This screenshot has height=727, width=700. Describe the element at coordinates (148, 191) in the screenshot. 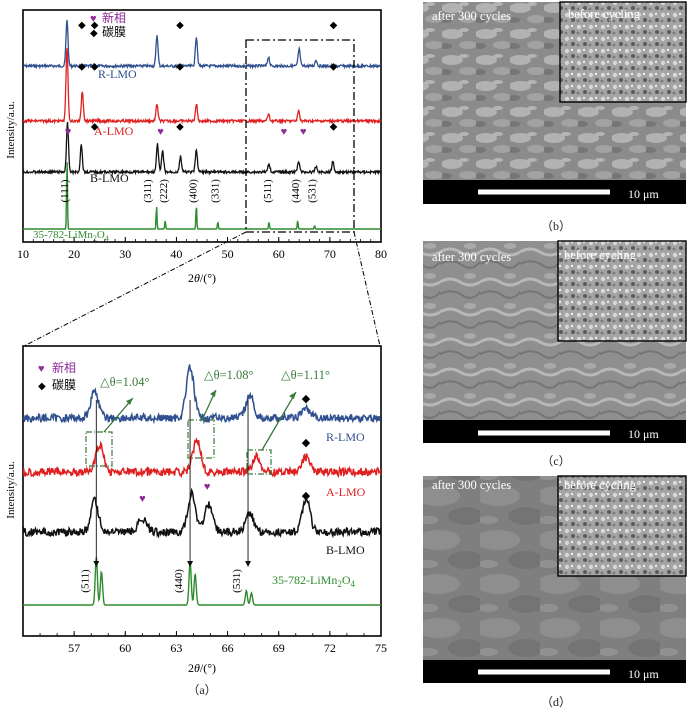

I see `hkl-label: (311)` at that location.